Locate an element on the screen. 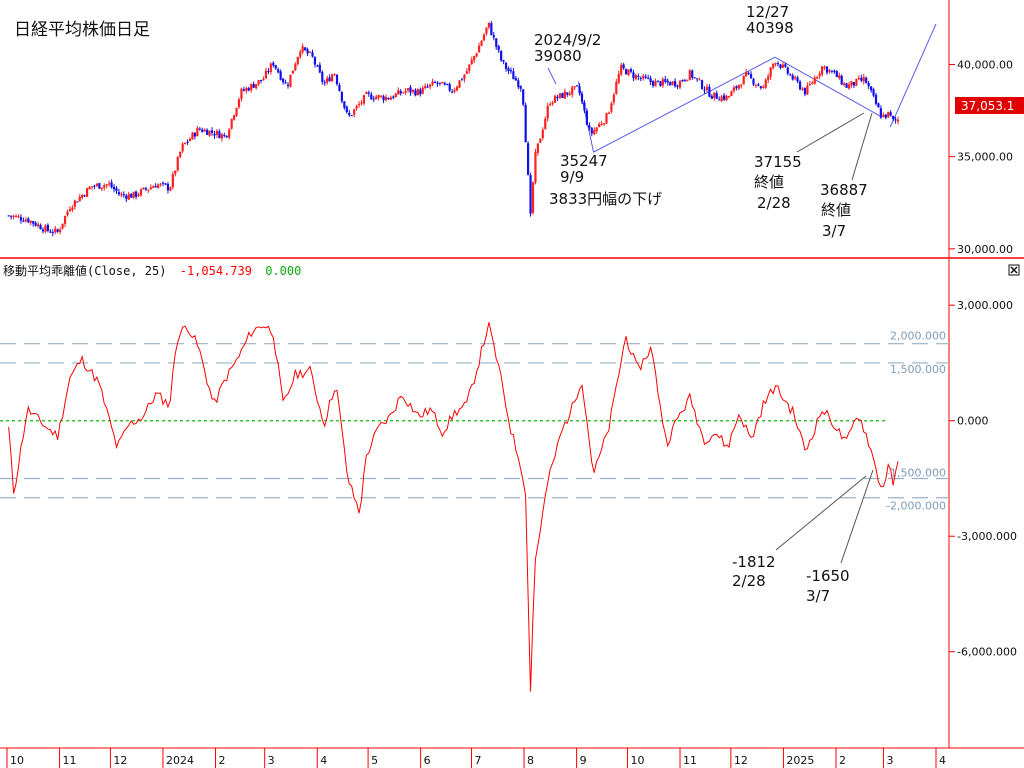 This screenshot has height=768, width=1024. y-tick-label: 30,000.00 is located at coordinates (985, 249).